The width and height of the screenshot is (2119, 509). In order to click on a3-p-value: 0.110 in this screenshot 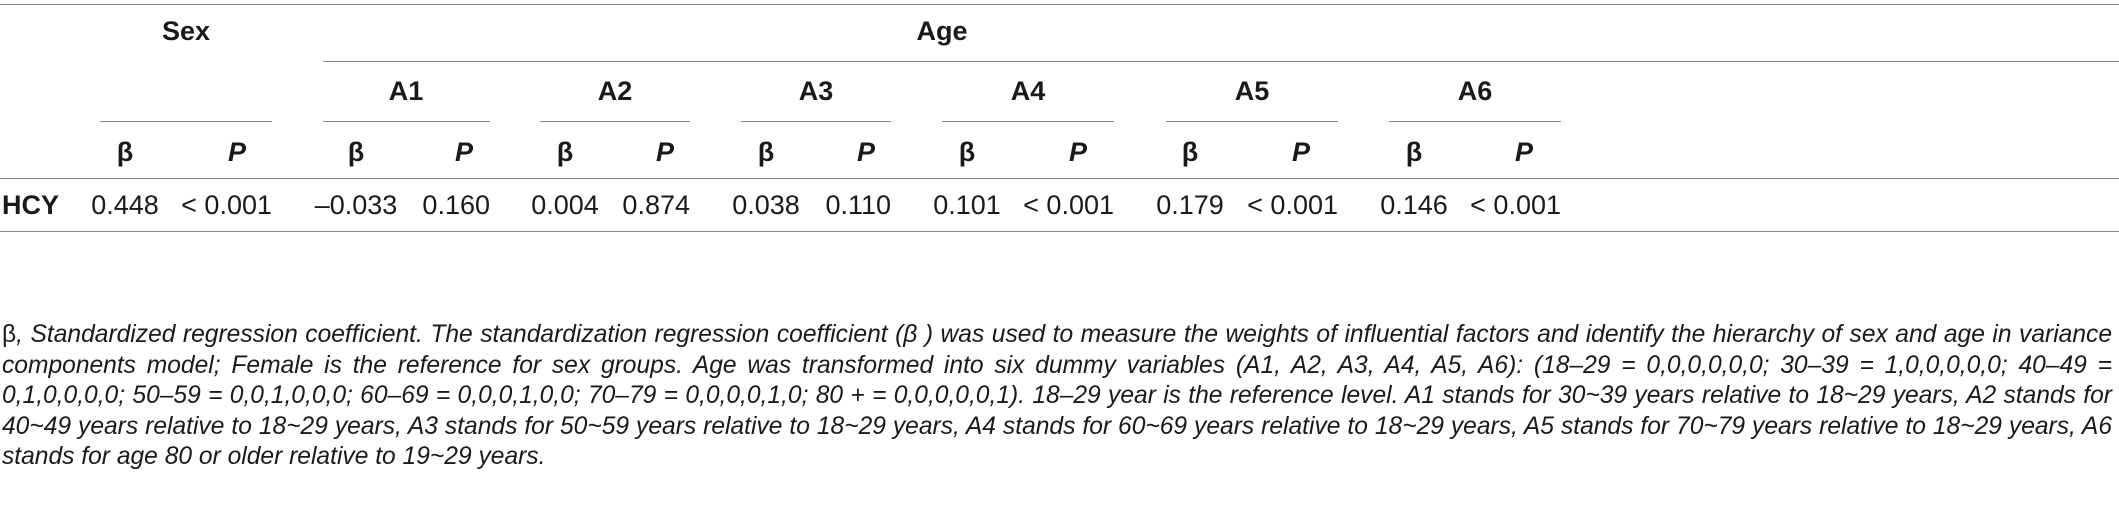, I will do `click(858, 205)`.